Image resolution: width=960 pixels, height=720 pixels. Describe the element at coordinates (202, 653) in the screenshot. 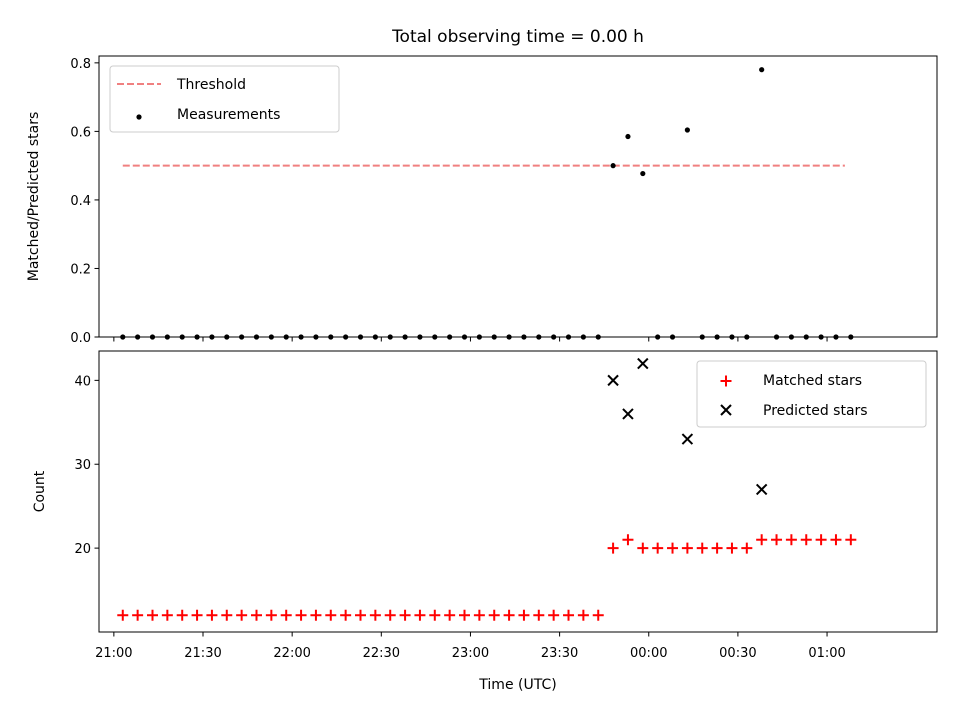

I see `x-tick-label: 21:30` at that location.